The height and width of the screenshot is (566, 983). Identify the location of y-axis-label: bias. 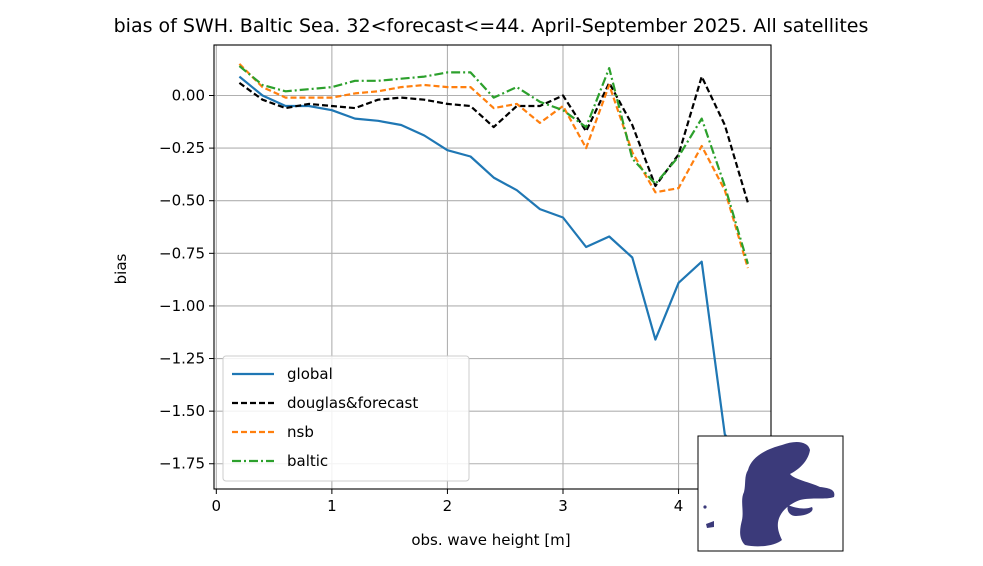
(121, 268).